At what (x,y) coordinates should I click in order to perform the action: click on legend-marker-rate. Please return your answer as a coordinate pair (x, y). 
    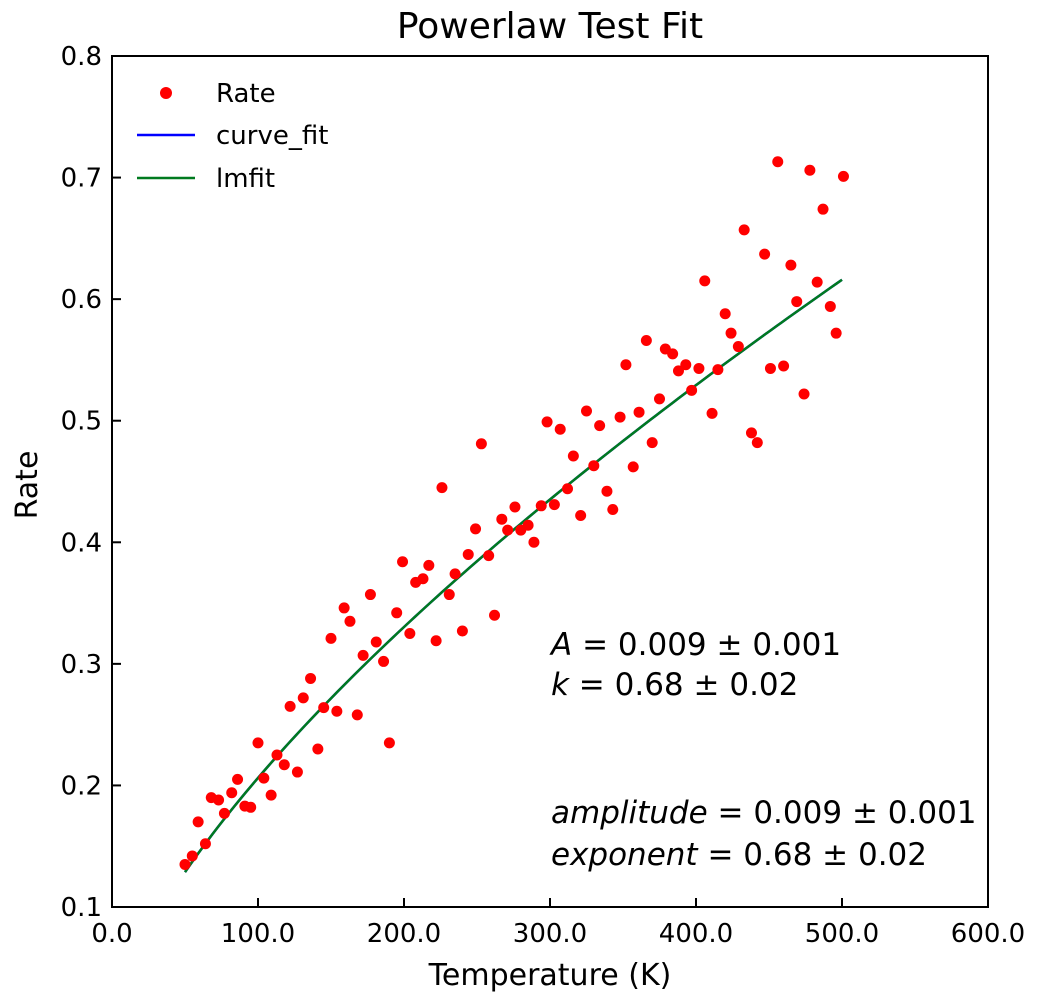
    Looking at the image, I should click on (166, 93).